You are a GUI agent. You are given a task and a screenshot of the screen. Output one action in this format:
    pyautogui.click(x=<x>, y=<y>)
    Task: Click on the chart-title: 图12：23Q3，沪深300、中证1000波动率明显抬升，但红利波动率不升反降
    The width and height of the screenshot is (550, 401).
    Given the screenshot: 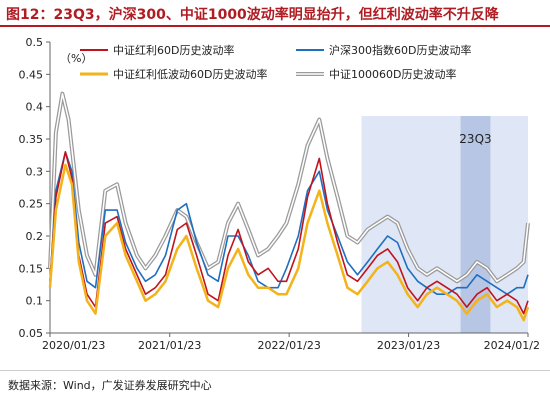 What is the action you would take?
    pyautogui.click(x=252, y=15)
    